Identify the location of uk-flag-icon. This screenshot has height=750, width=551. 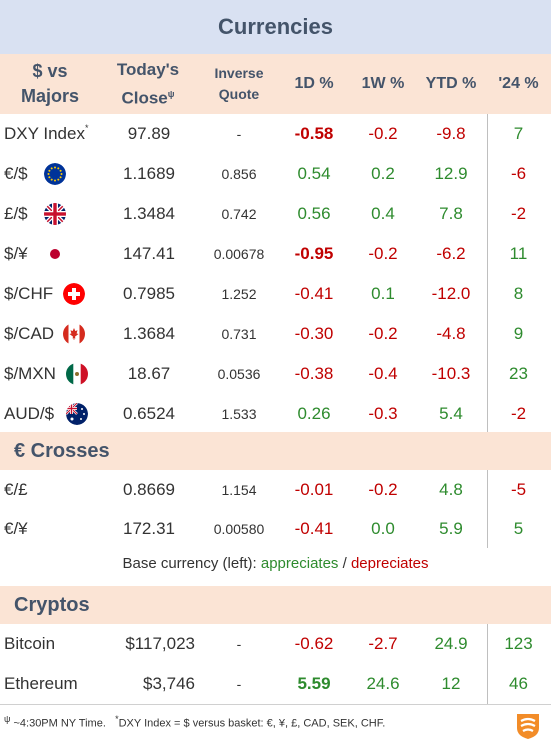
(55, 214).